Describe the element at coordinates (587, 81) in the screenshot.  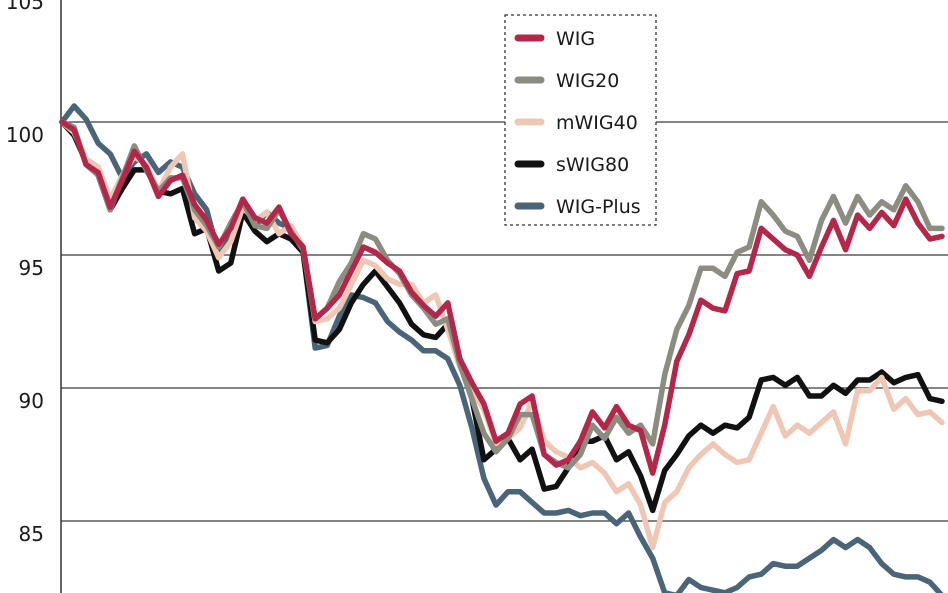
I see `legend-label: WIG20` at that location.